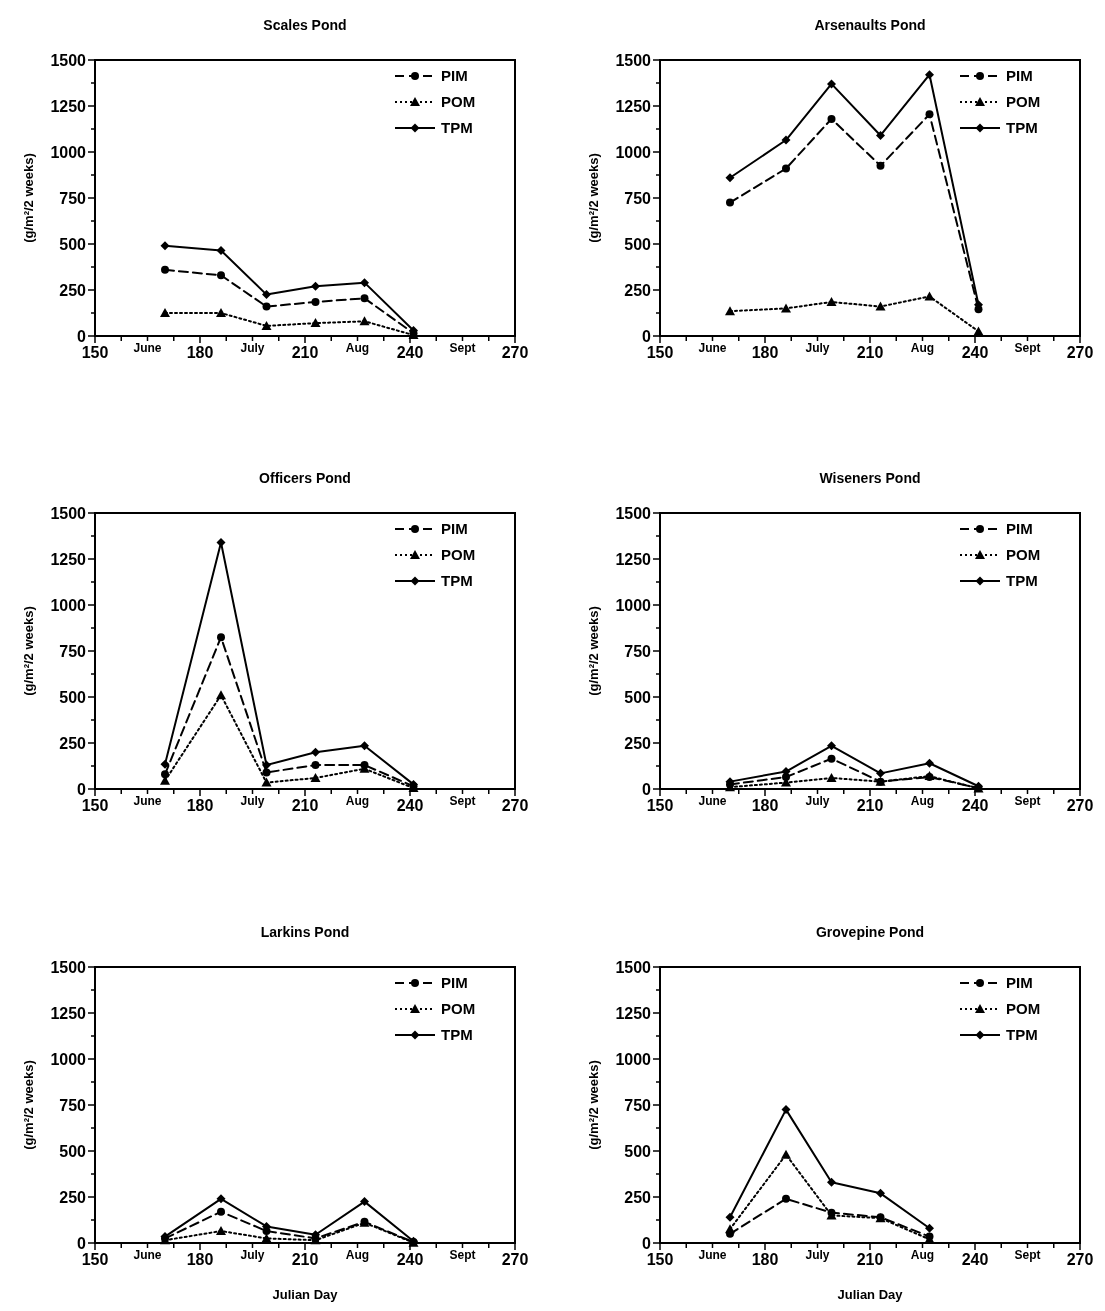 This screenshot has width=1105, height=1311. What do you see at coordinates (305, 25) in the screenshot?
I see `chart-title: Scales Pond` at bounding box center [305, 25].